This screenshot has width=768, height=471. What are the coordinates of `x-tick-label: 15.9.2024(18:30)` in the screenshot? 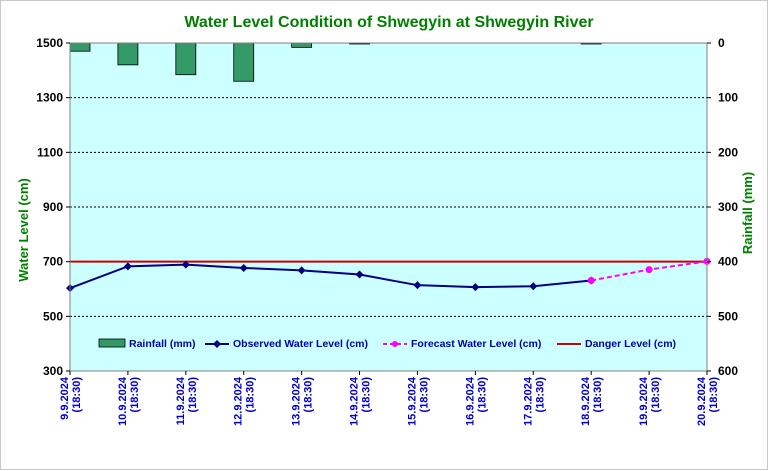 It's located at (418, 401).